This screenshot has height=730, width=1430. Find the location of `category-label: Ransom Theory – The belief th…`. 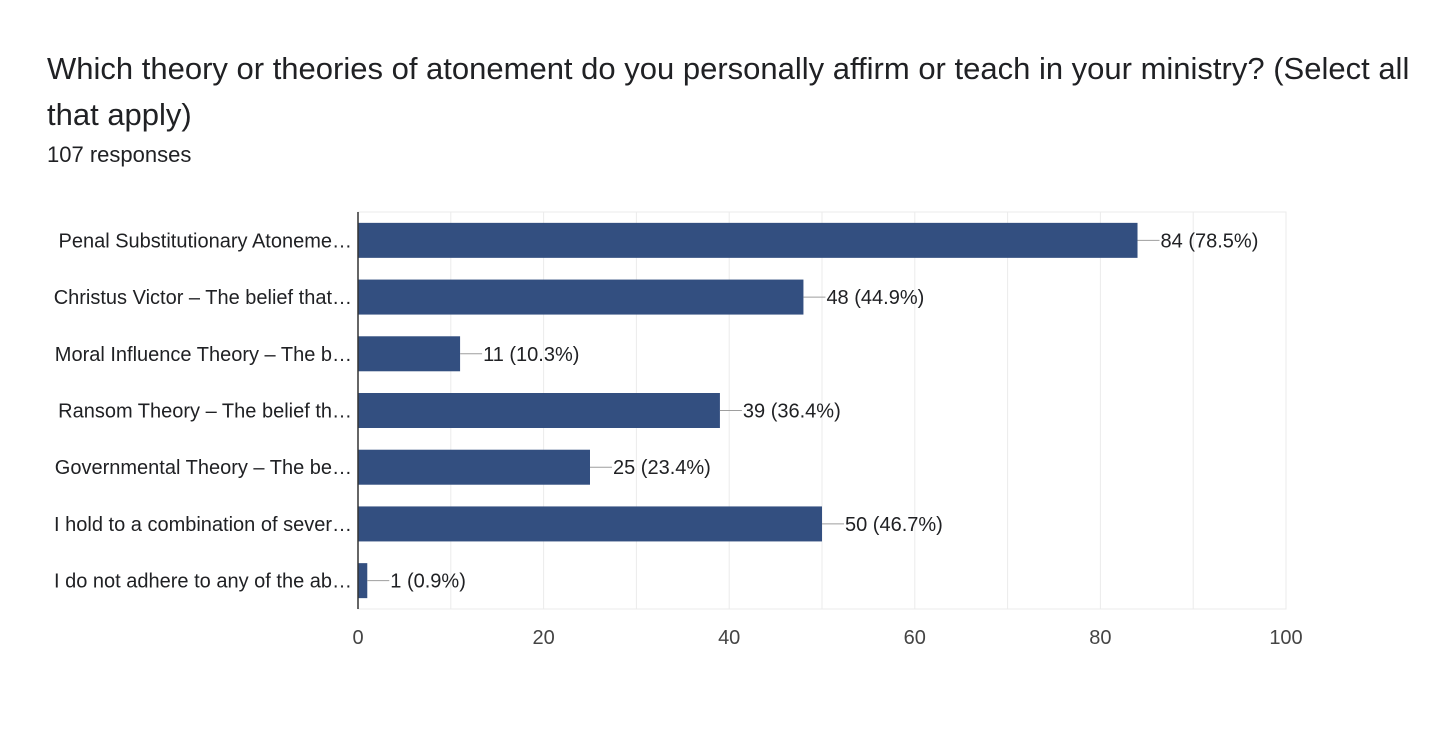

category-label: Ransom Theory – The belief th… is located at coordinates (205, 412).